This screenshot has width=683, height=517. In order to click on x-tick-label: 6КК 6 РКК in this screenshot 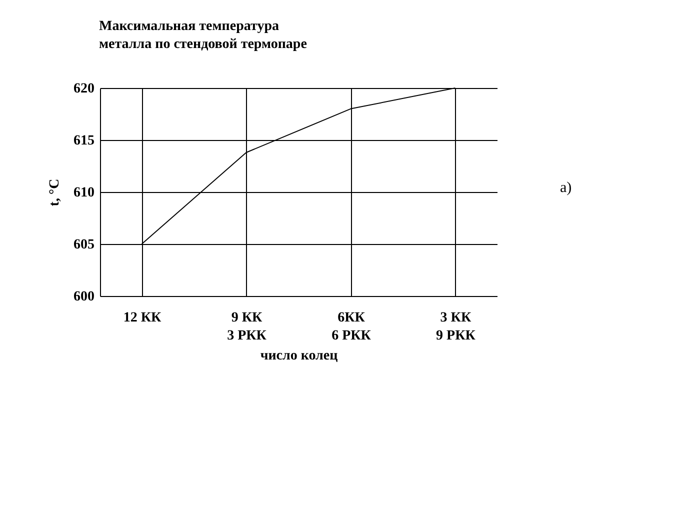, I will do `click(352, 327)`.